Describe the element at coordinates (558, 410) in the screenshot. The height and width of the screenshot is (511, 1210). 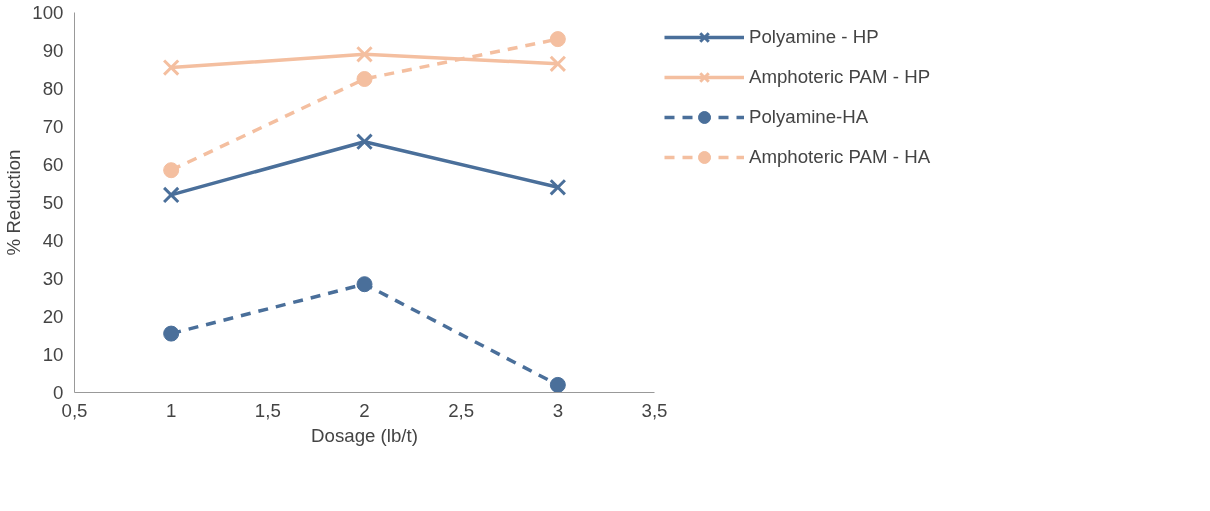
I see `x-tick-label: 3` at that location.